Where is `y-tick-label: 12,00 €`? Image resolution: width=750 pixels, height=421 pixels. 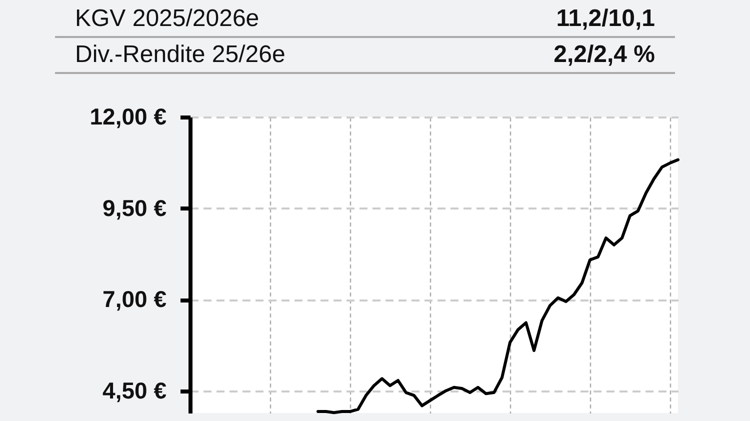 y-tick-label: 12,00 € is located at coordinates (128, 117).